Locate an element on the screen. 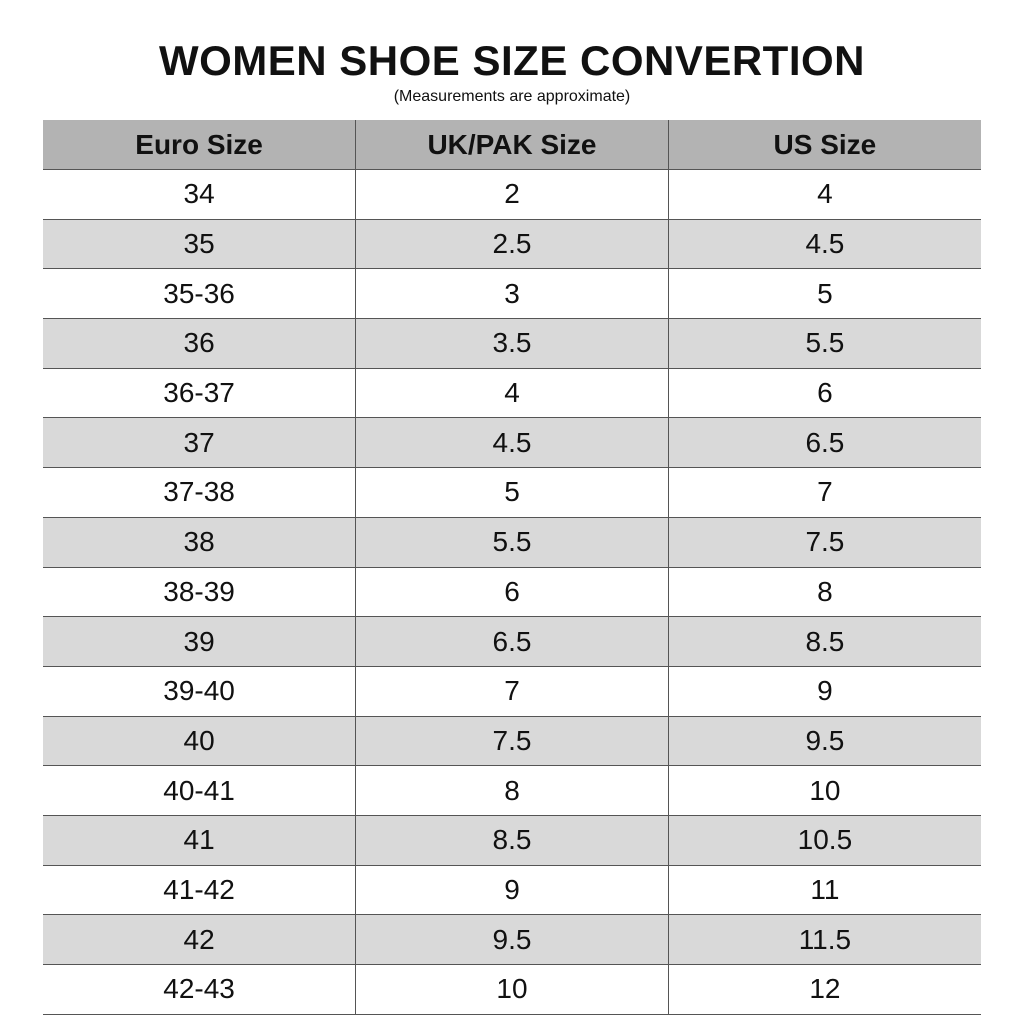 Image resolution: width=1024 pixels, height=1024 pixels. table-row: 40-41 8 10 is located at coordinates (512, 790).